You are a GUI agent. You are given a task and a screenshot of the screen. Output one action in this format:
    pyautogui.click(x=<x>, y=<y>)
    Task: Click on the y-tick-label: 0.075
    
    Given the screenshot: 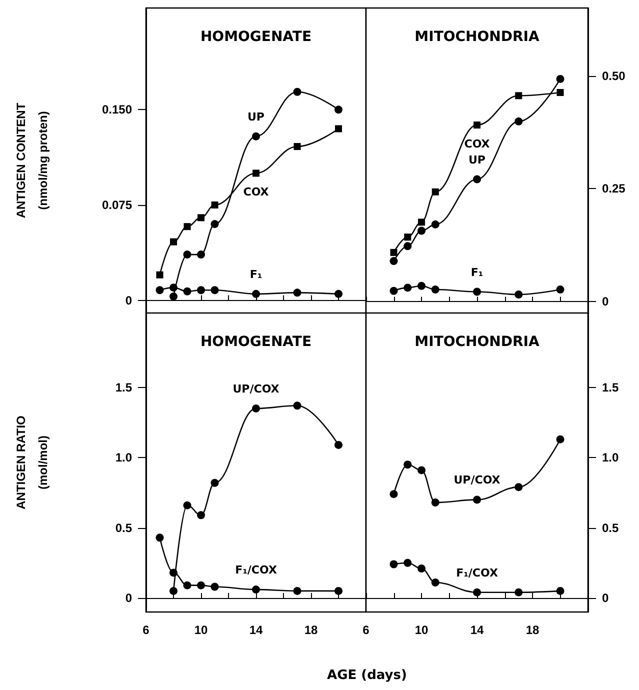 What is the action you would take?
    pyautogui.click(x=117, y=205)
    